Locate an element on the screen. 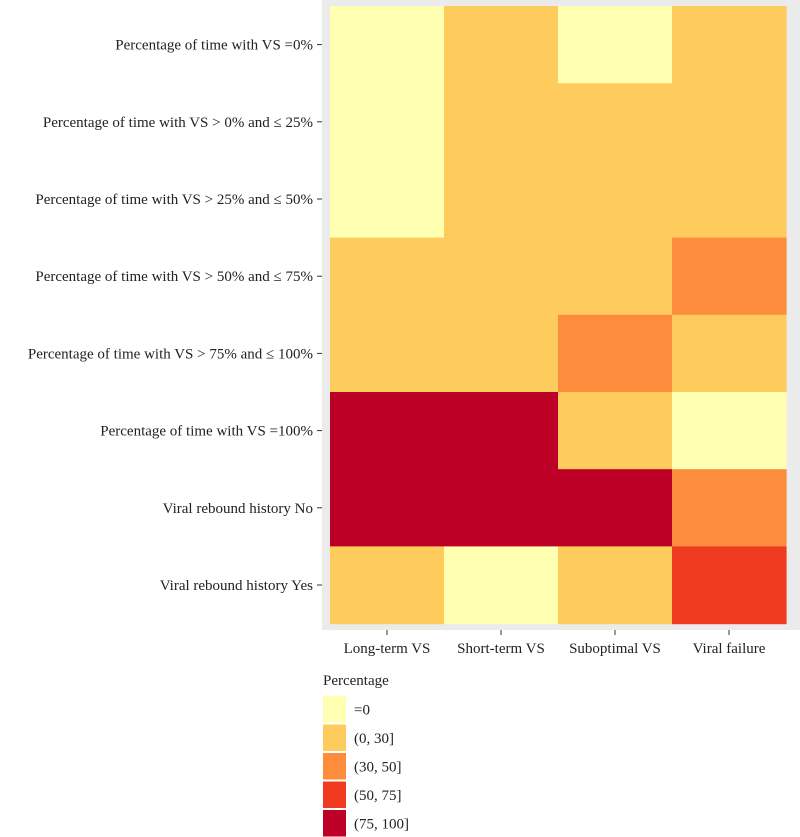 The width and height of the screenshot is (800, 837). x-tick-label: Viral failure is located at coordinates (729, 649).